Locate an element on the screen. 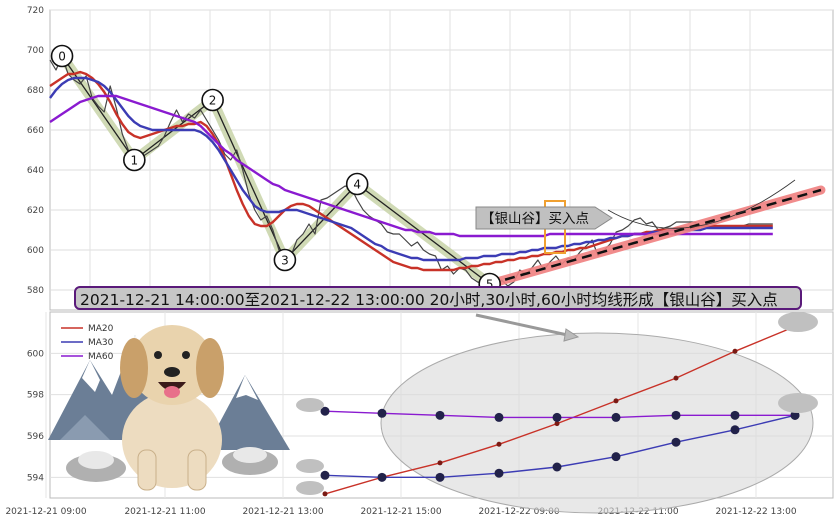  buy-point-annotation: 【银山谷】买入点 is located at coordinates (544, 227).